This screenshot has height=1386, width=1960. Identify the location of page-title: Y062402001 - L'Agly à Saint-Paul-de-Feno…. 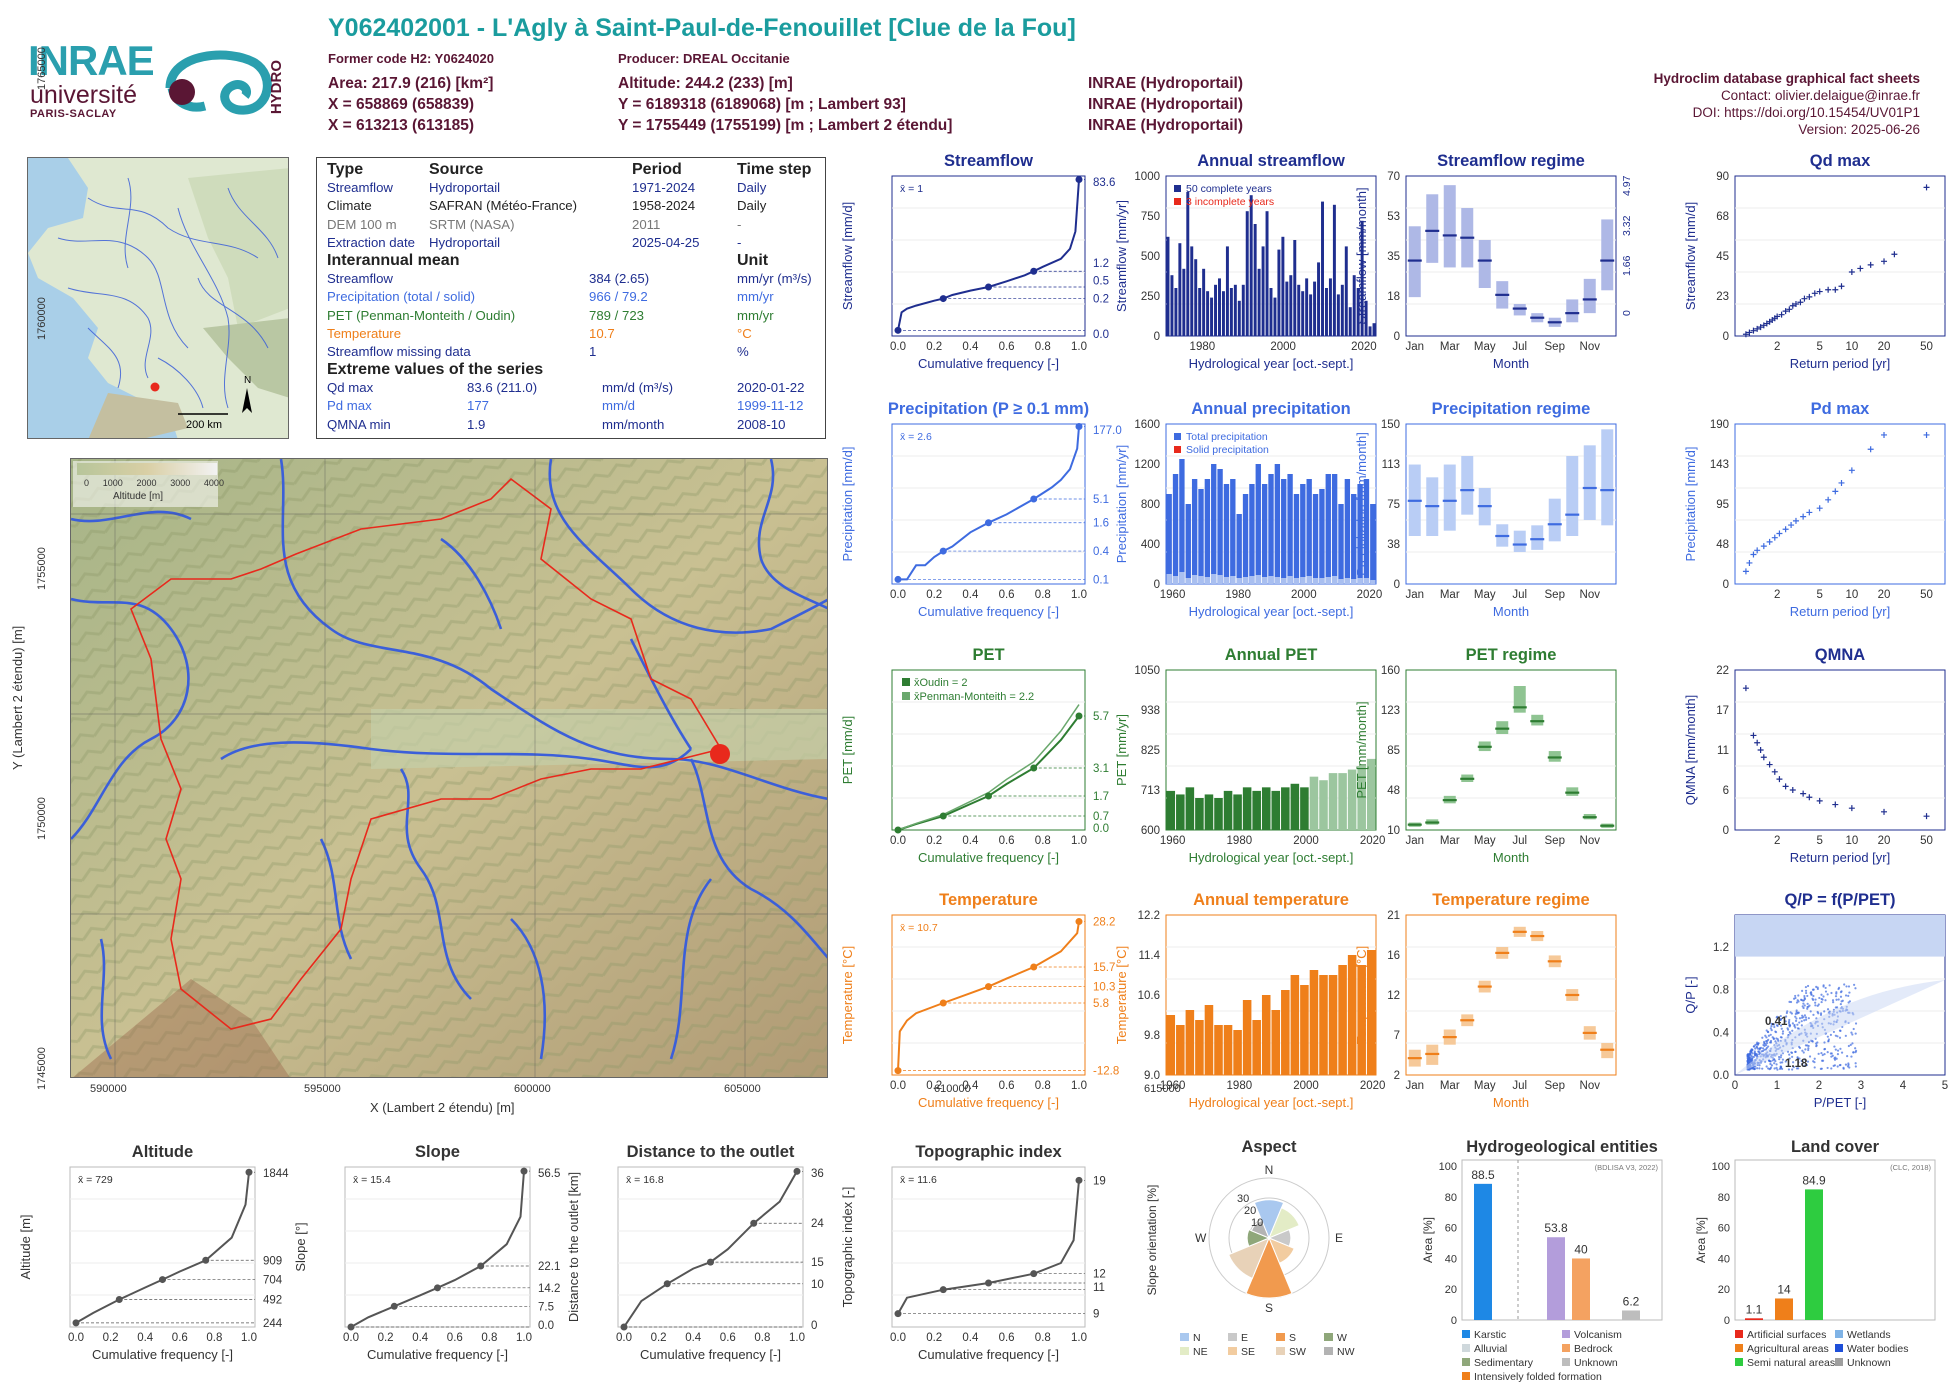
(702, 28).